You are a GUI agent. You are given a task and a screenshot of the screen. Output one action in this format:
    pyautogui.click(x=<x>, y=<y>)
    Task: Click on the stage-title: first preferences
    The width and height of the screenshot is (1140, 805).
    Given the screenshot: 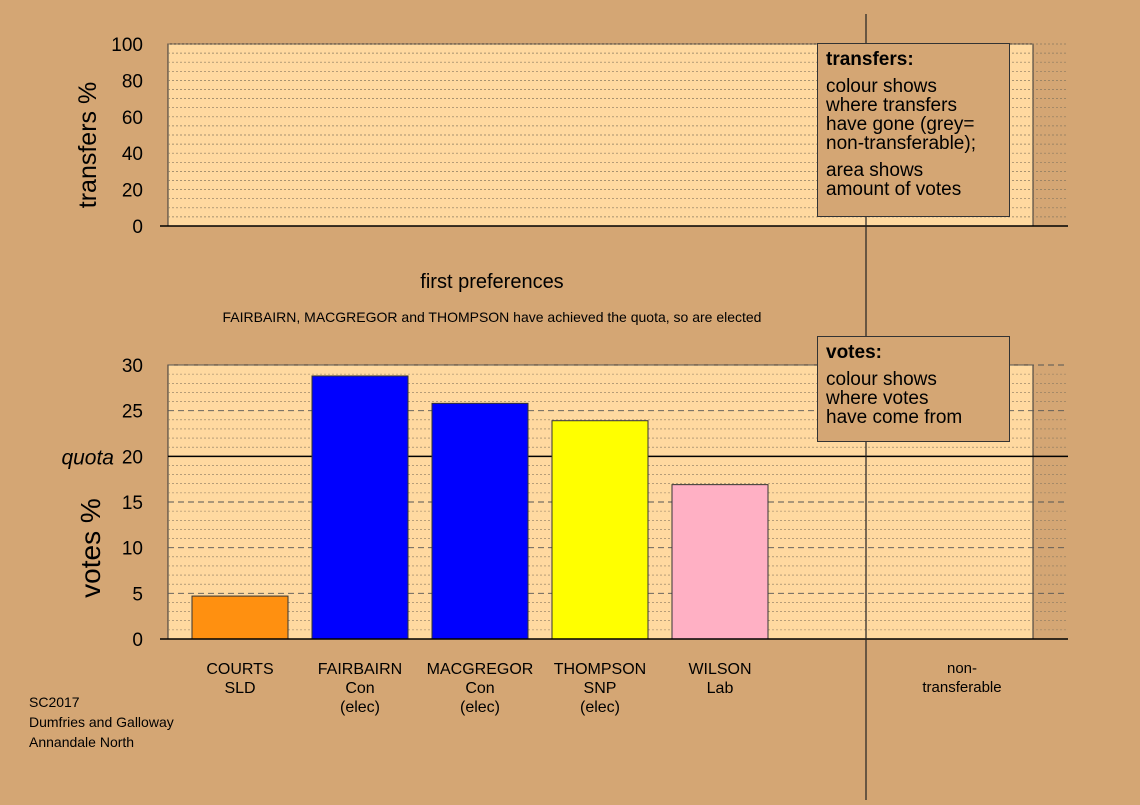 What is the action you would take?
    pyautogui.click(x=491, y=282)
    